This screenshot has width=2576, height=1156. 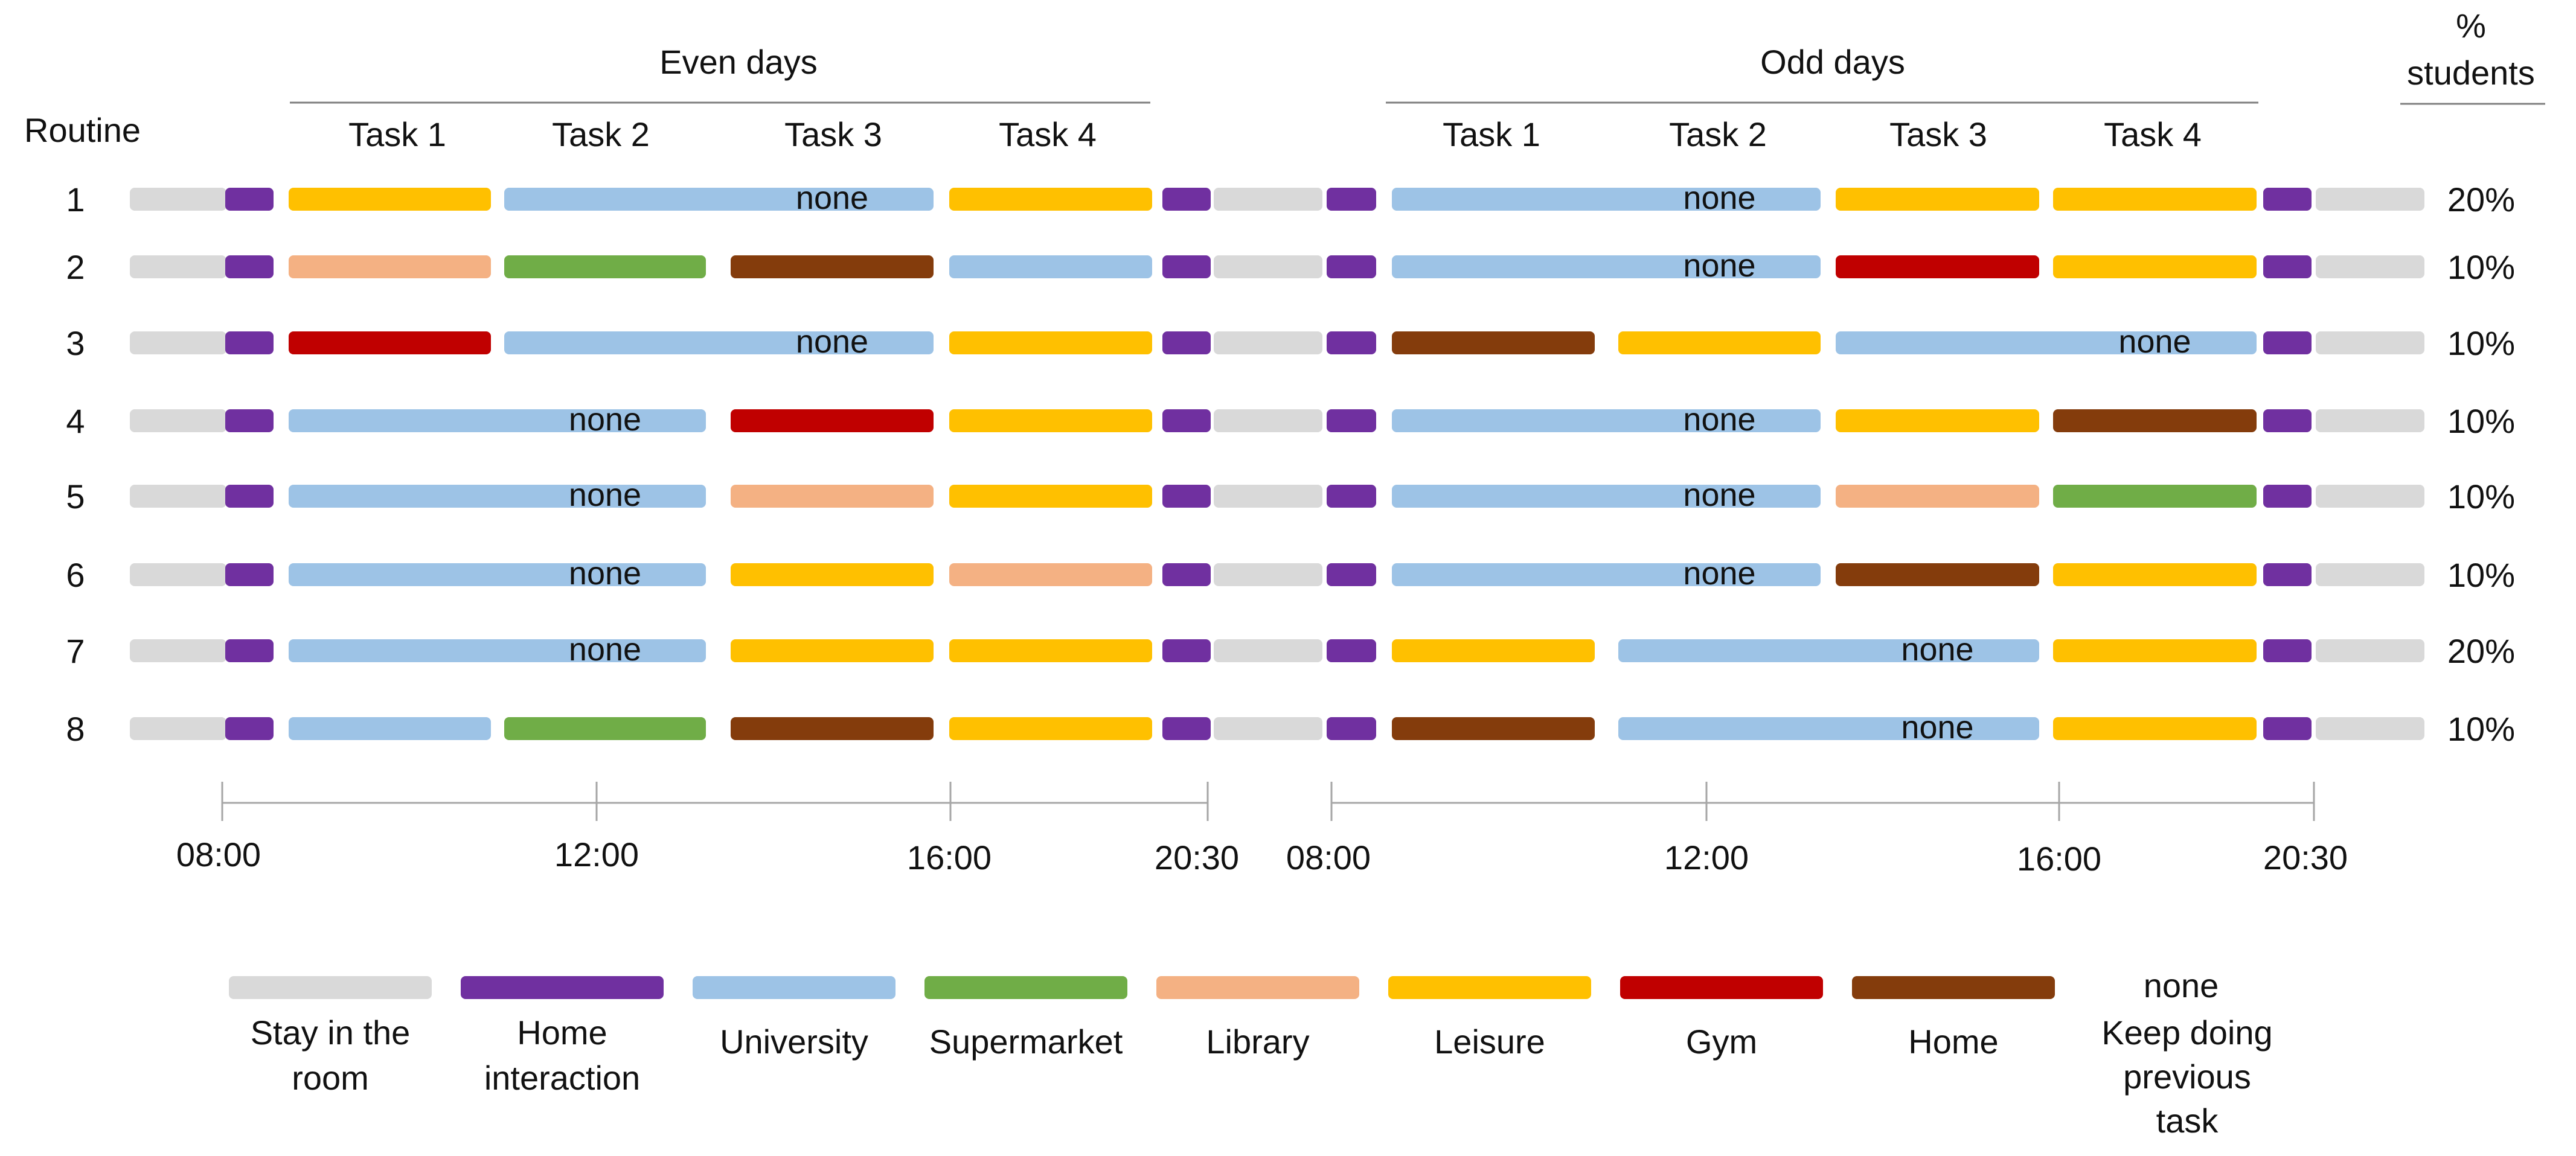 What do you see at coordinates (75, 729) in the screenshot?
I see `routine-number: 8` at bounding box center [75, 729].